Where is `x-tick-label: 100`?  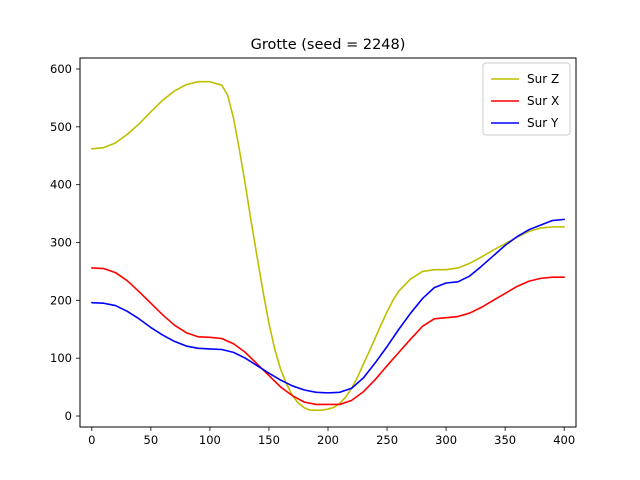 x-tick-label: 100 is located at coordinates (210, 440).